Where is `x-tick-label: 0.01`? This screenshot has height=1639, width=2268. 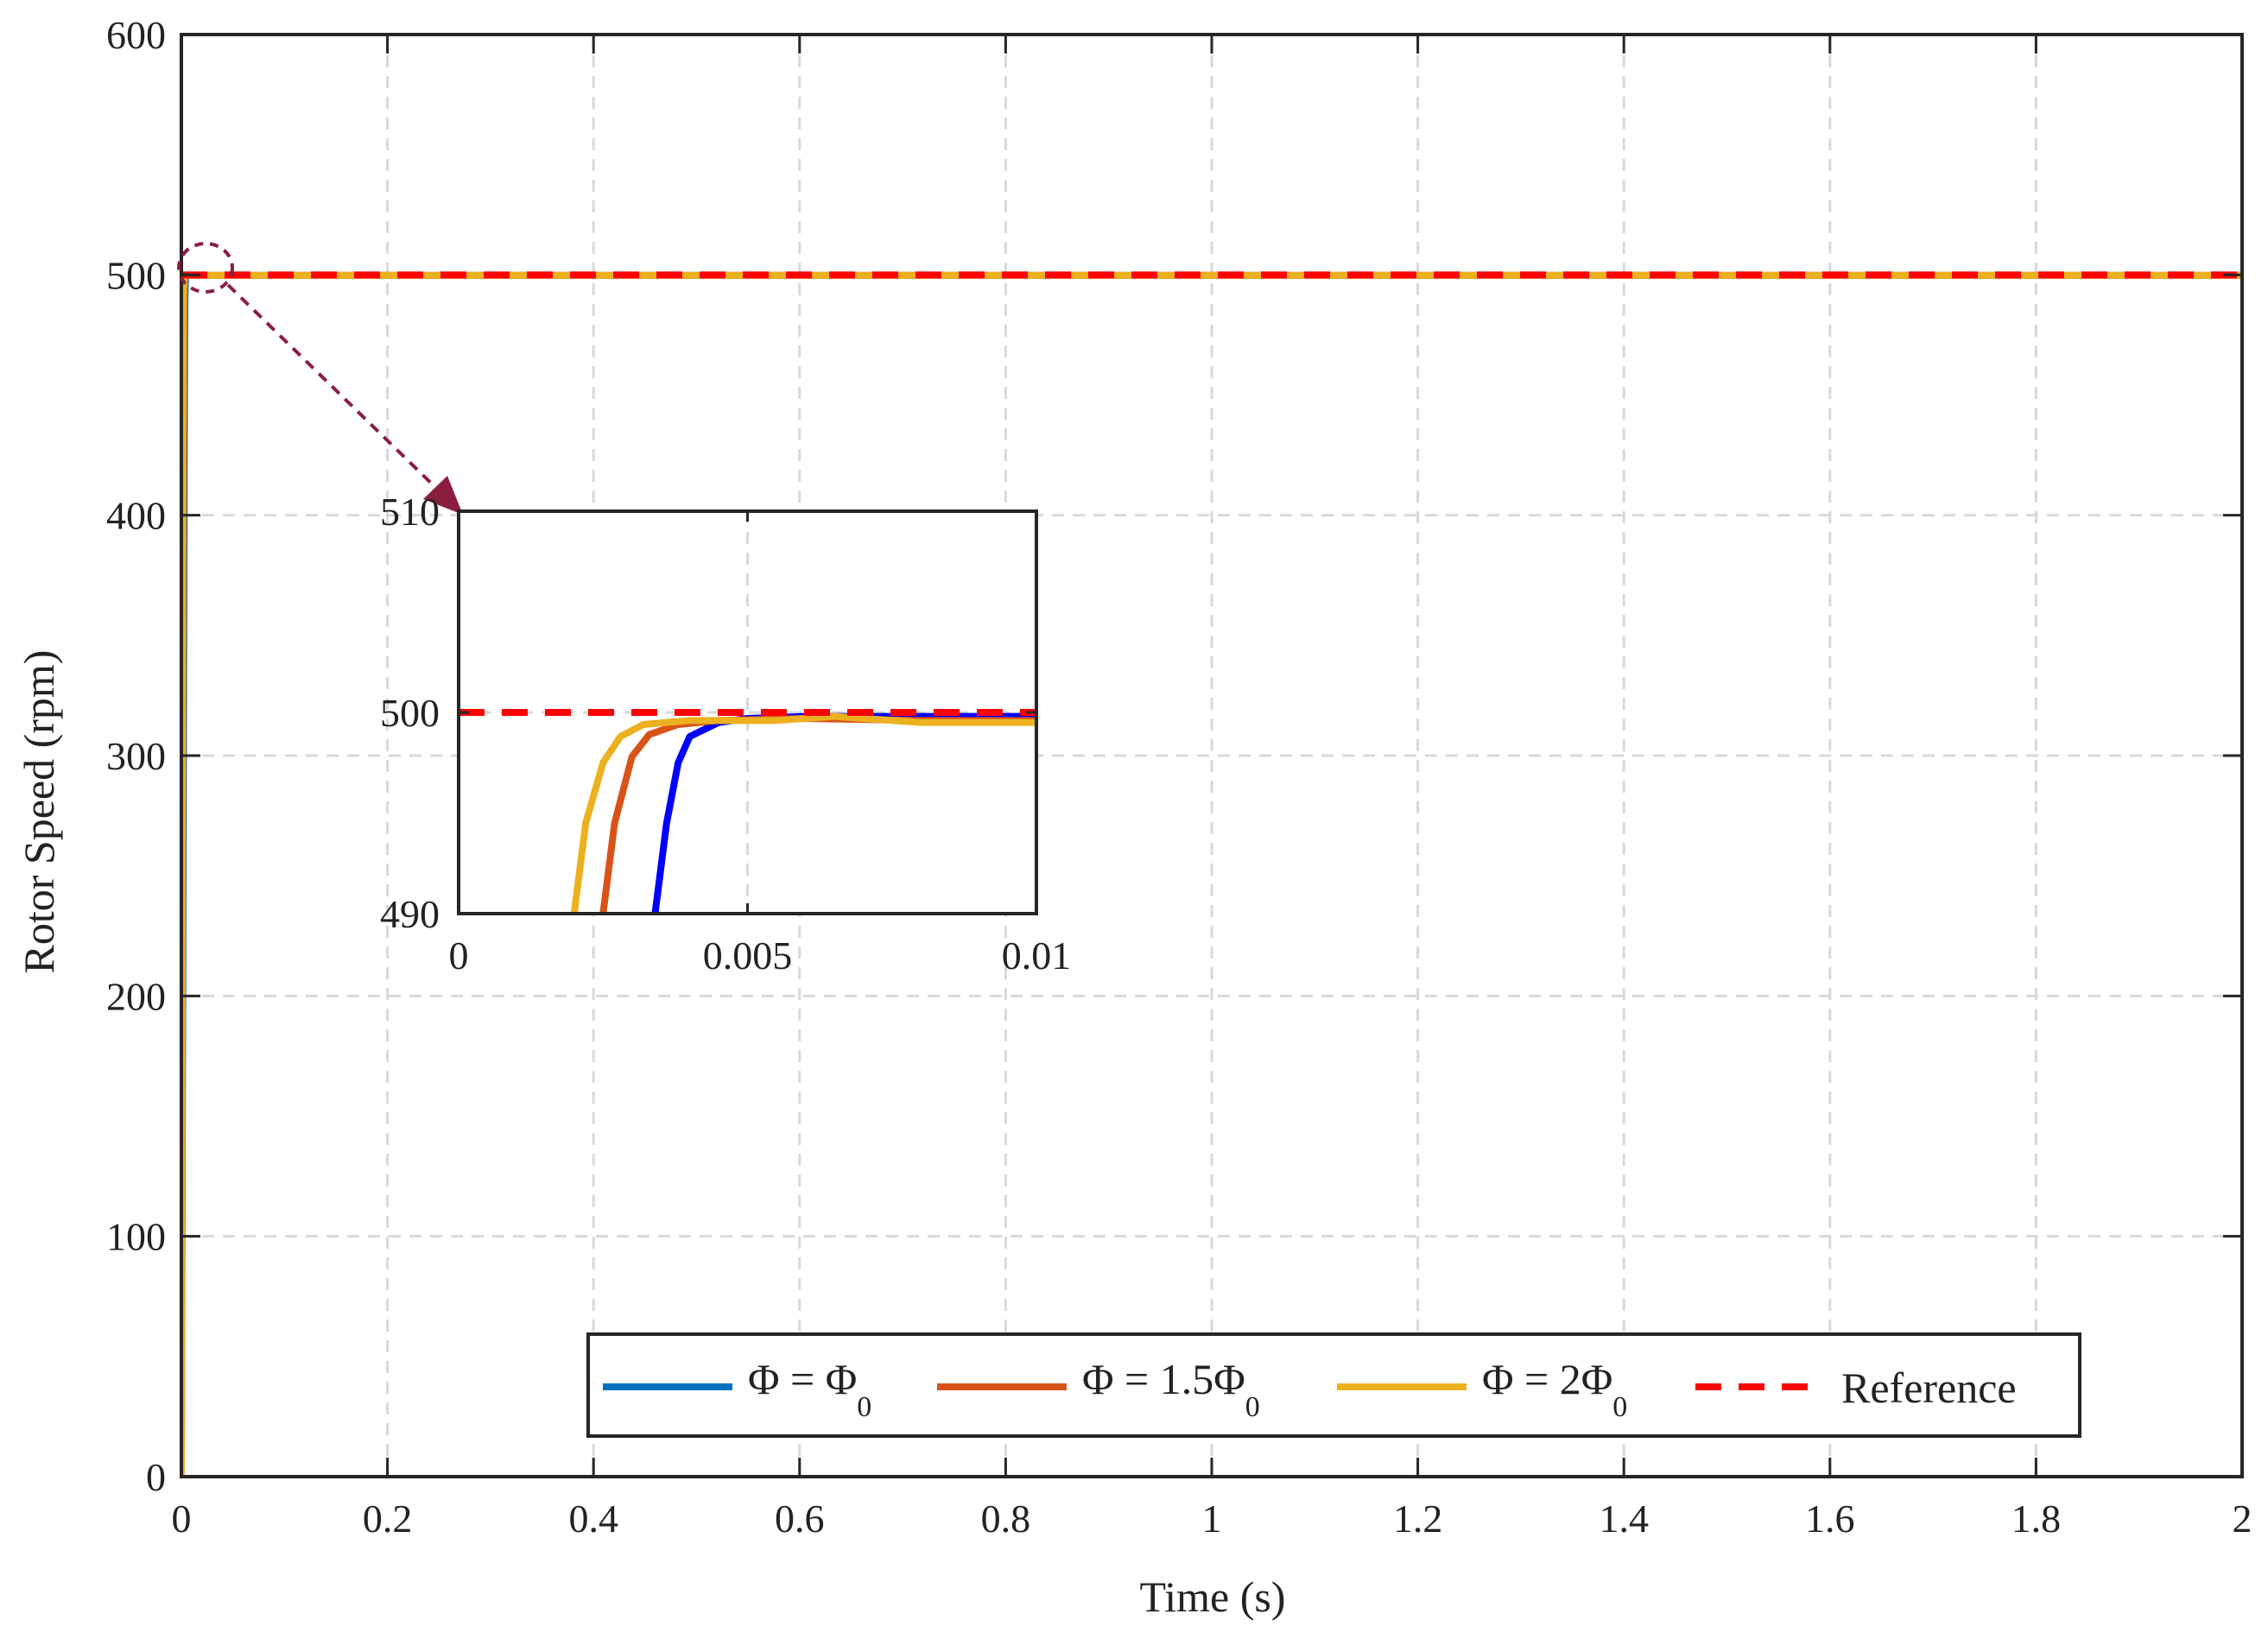
x-tick-label: 0.01 is located at coordinates (1037, 955).